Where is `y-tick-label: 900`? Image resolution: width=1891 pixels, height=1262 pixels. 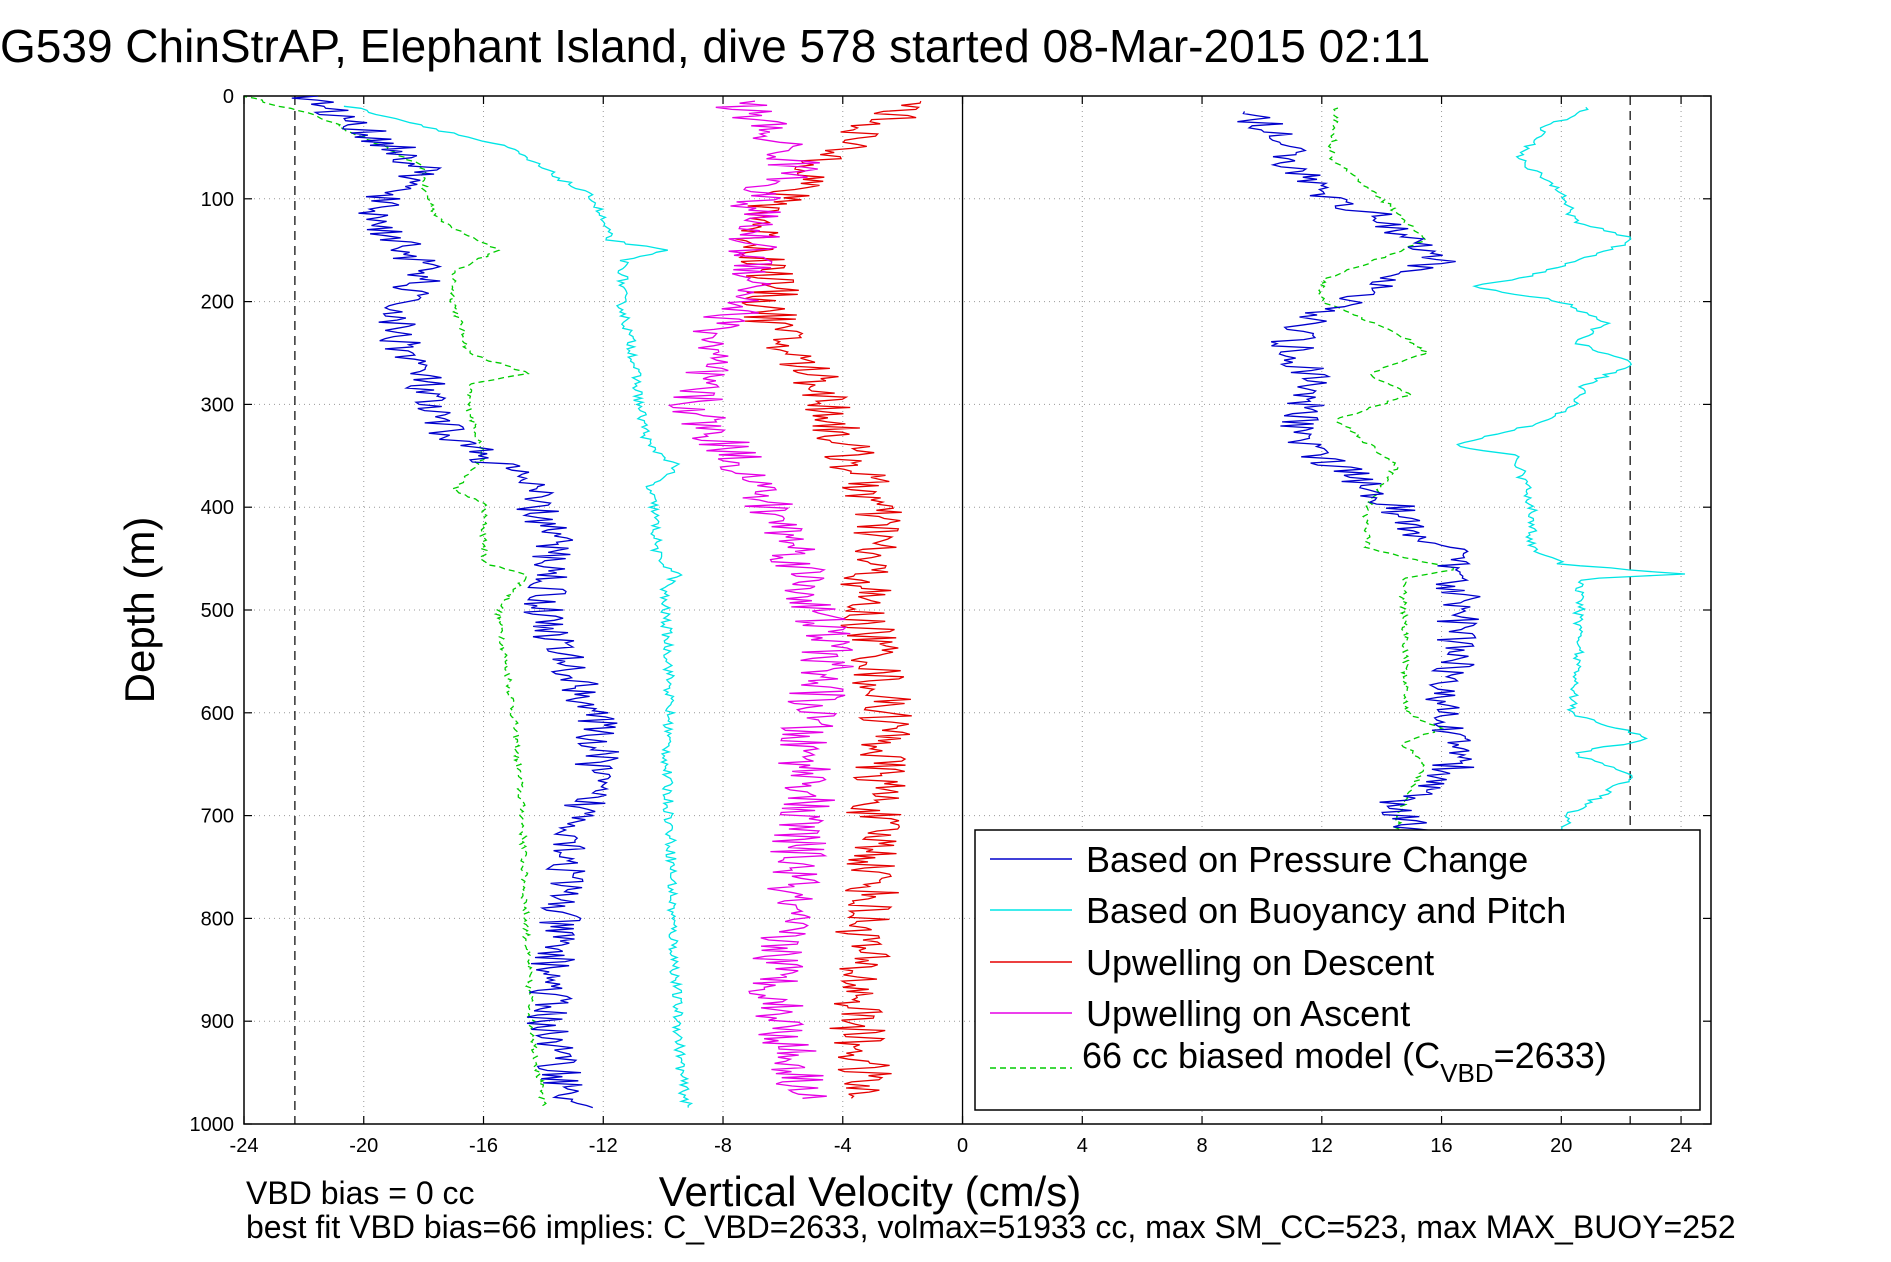 y-tick-label: 900 is located at coordinates (217, 1022).